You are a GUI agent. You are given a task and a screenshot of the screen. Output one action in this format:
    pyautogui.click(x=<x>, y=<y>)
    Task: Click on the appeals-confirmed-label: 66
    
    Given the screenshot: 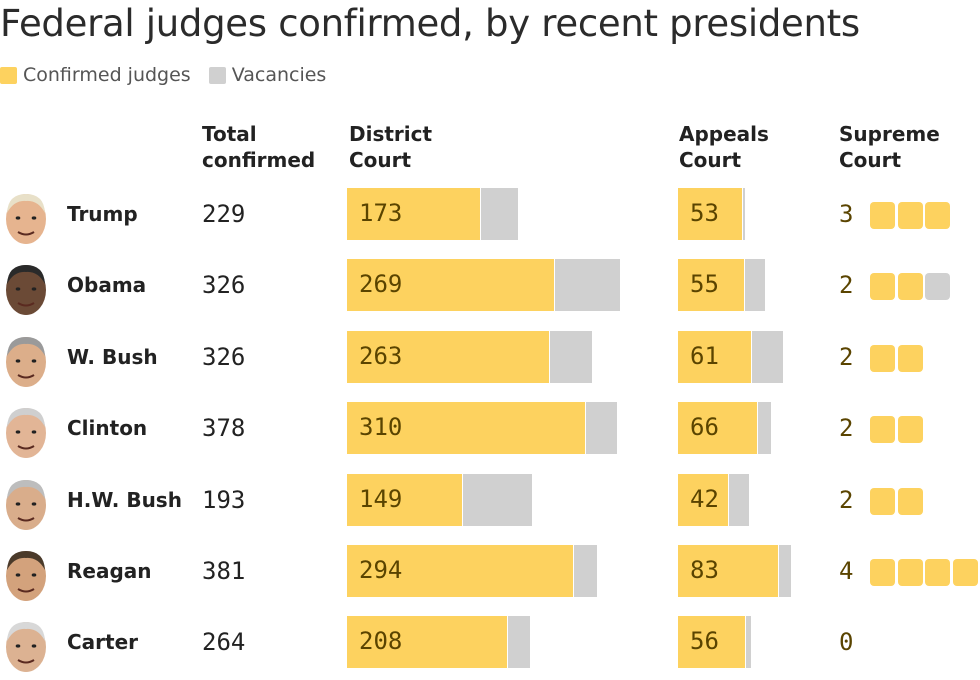 What is the action you would take?
    pyautogui.click(x=704, y=427)
    